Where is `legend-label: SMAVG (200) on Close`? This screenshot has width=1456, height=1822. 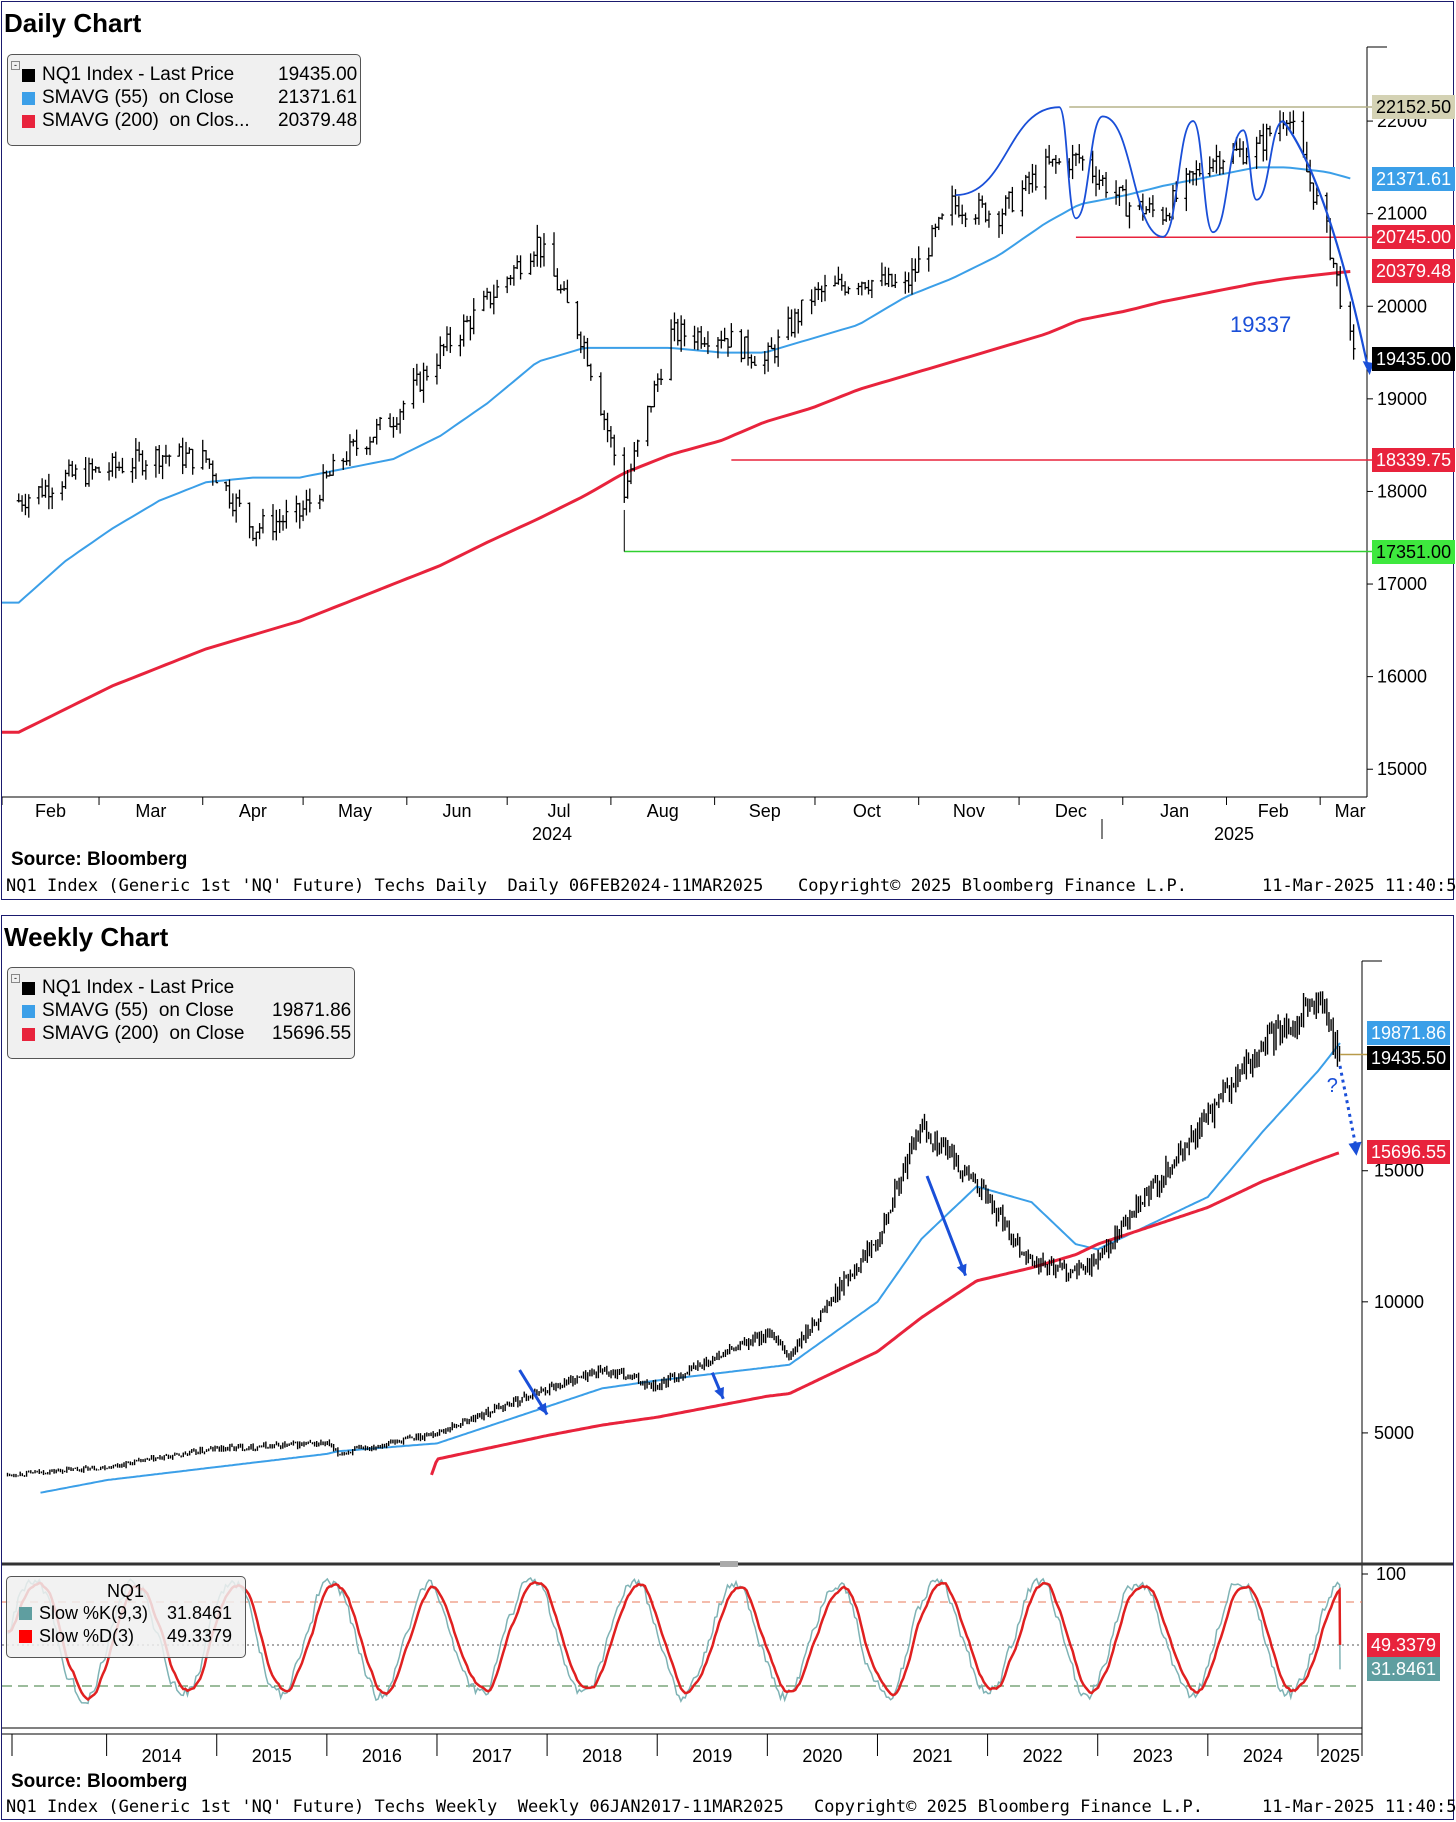 legend-label: SMAVG (200) on Close is located at coordinates (143, 1033).